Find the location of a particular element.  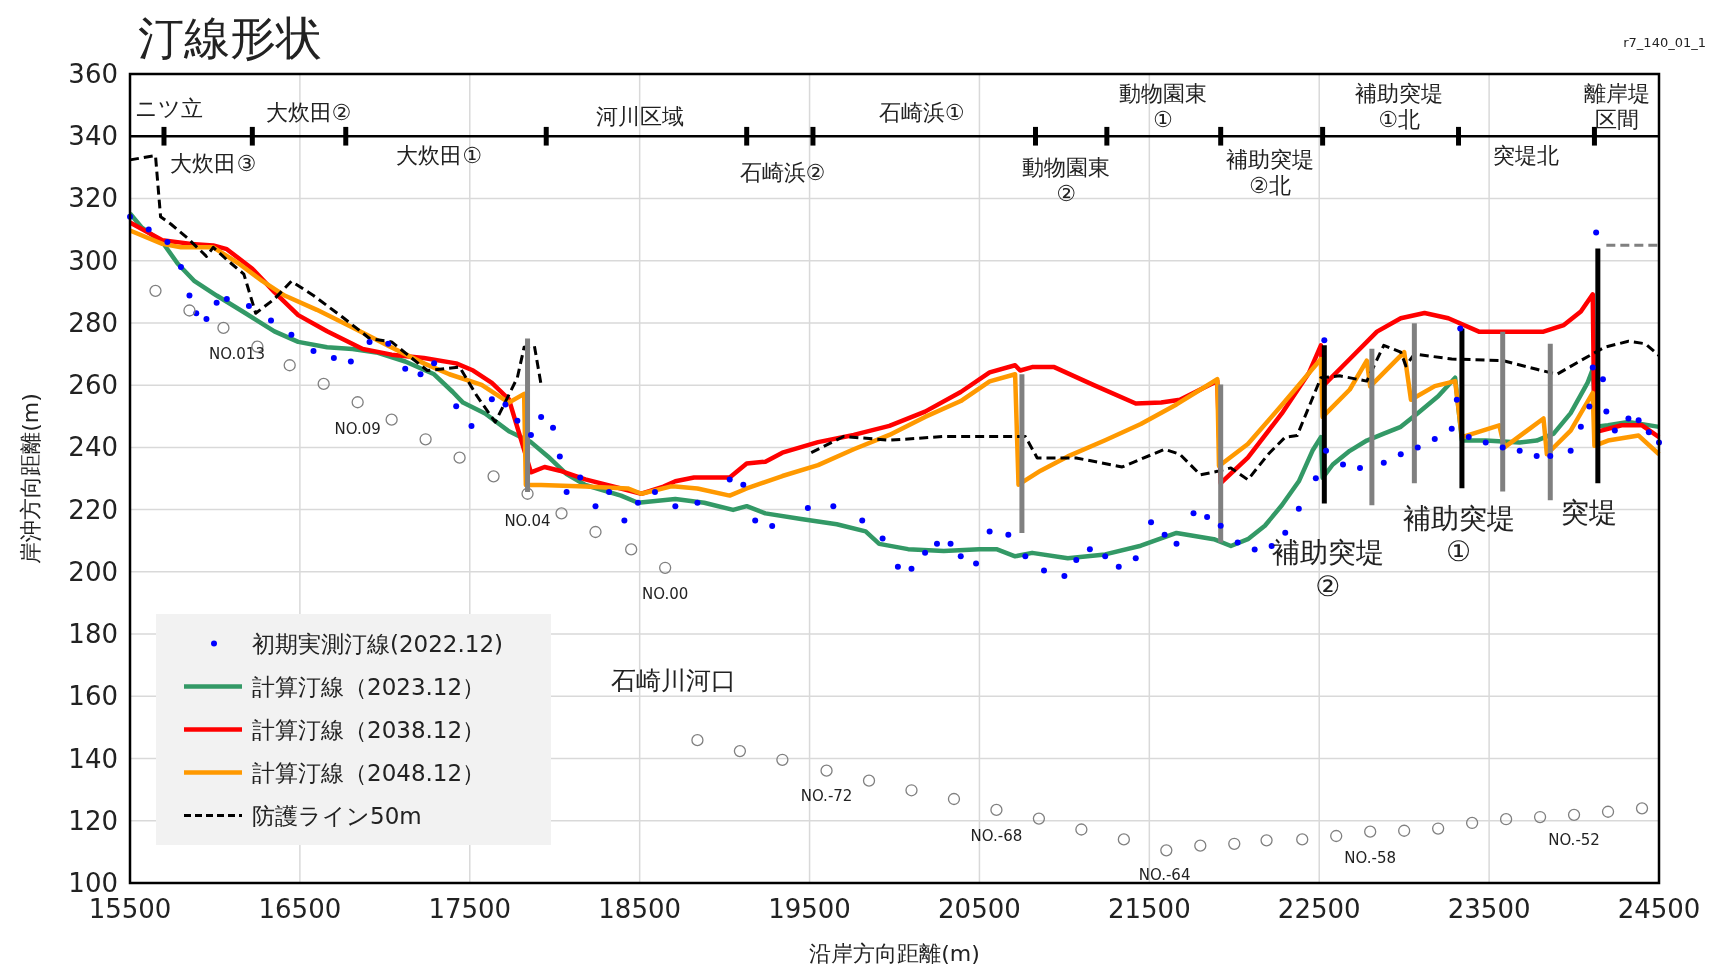

x-tick-label: 24500 is located at coordinates (1659, 909).